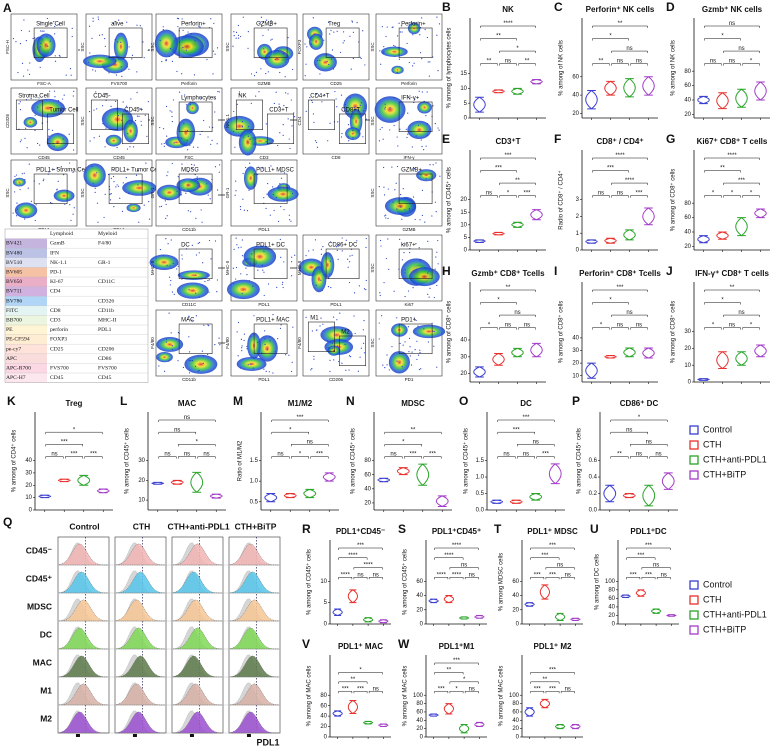 The width and height of the screenshot is (775, 749). I want to click on y-tick-label: 40, so click(611, 607).